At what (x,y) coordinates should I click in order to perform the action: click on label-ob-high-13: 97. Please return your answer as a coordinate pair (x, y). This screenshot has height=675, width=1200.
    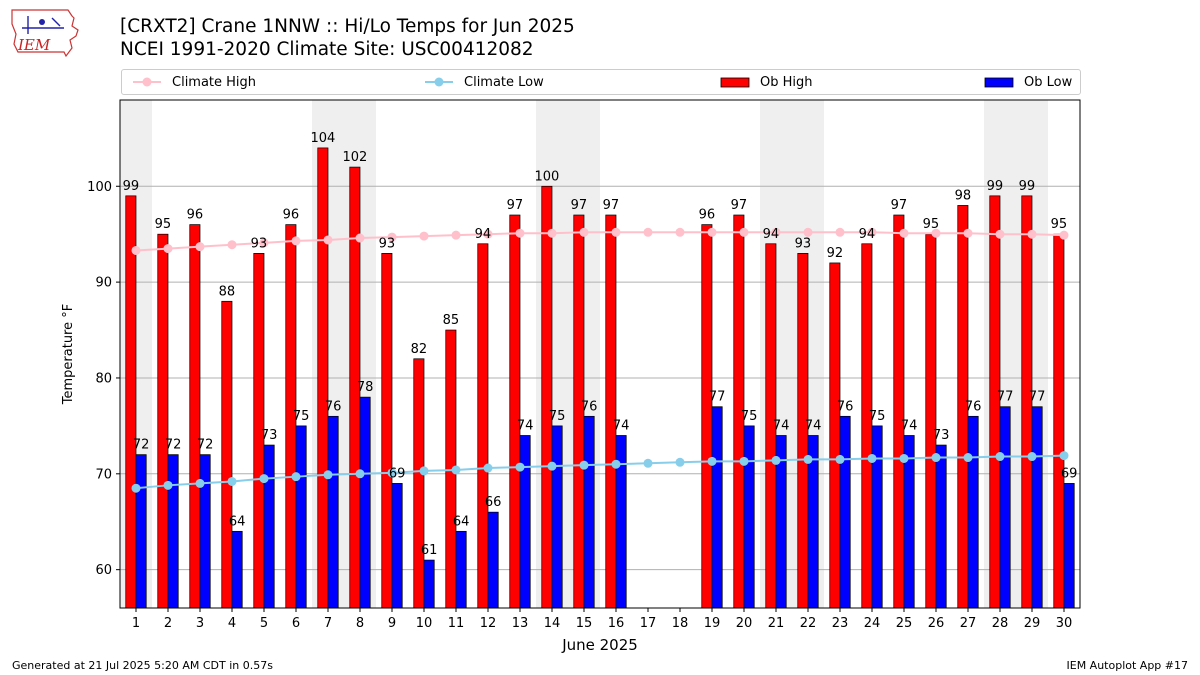
    Looking at the image, I should click on (515, 205).